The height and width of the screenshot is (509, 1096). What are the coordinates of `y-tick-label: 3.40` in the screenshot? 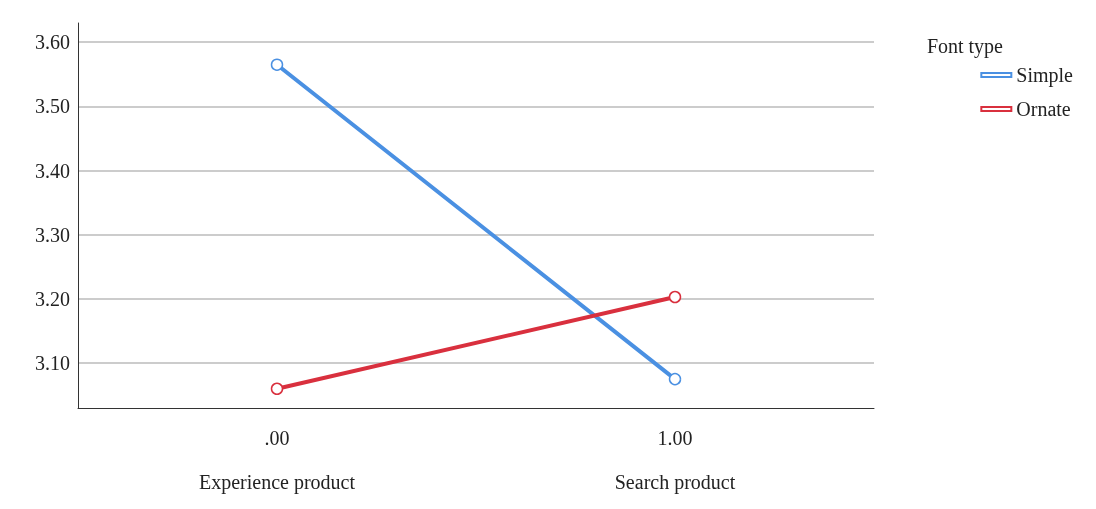 It's located at (52, 170).